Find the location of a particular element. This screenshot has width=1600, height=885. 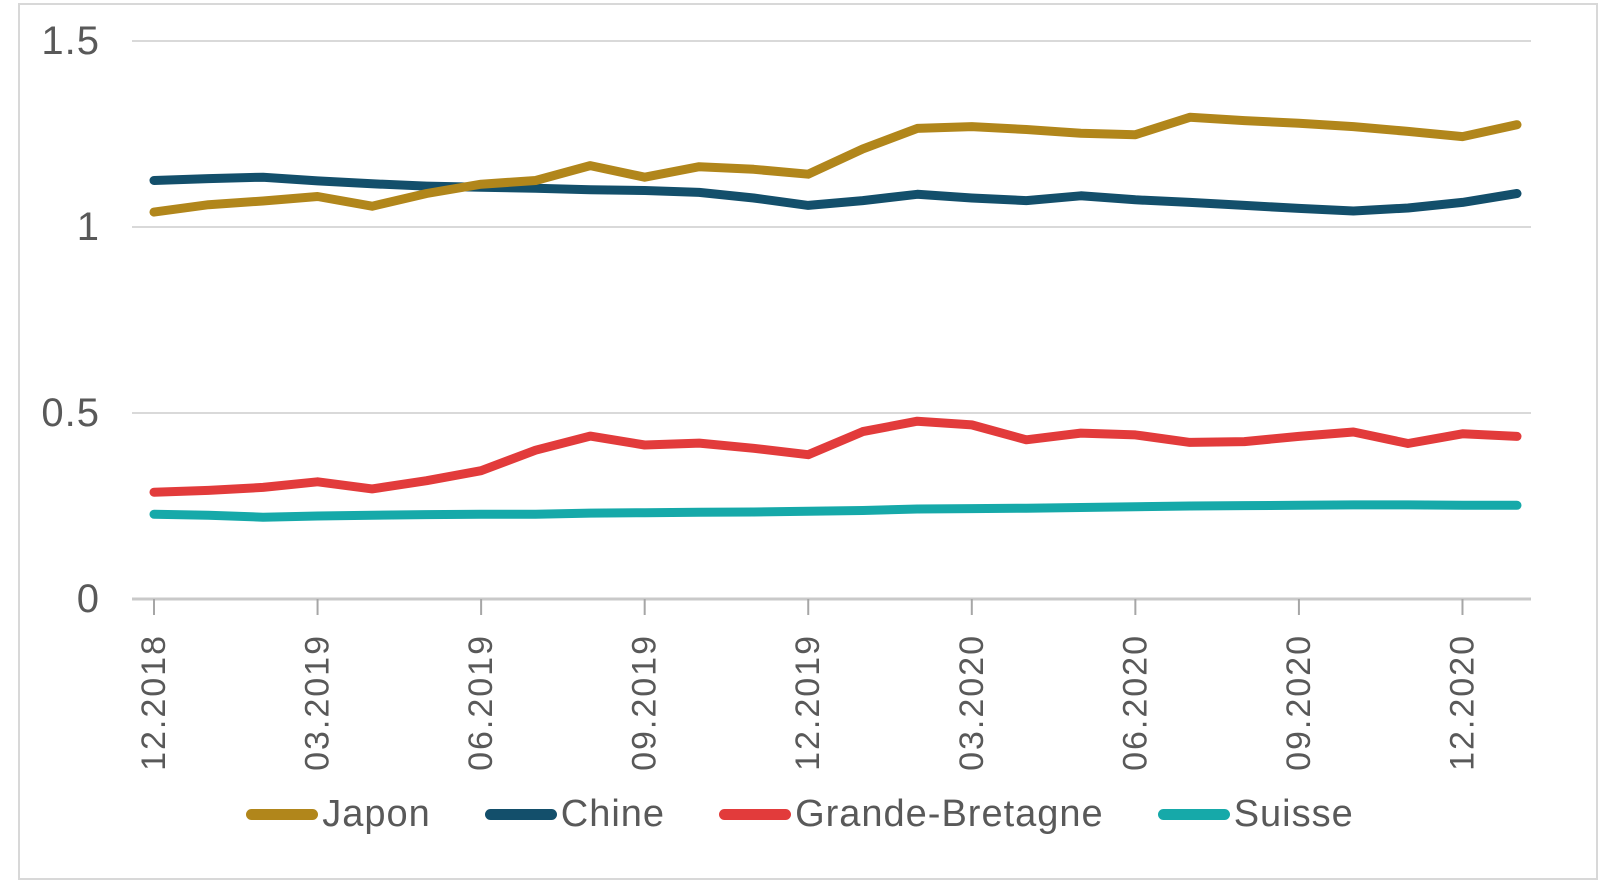

legend-item-japon: Japon is located at coordinates (338, 814).